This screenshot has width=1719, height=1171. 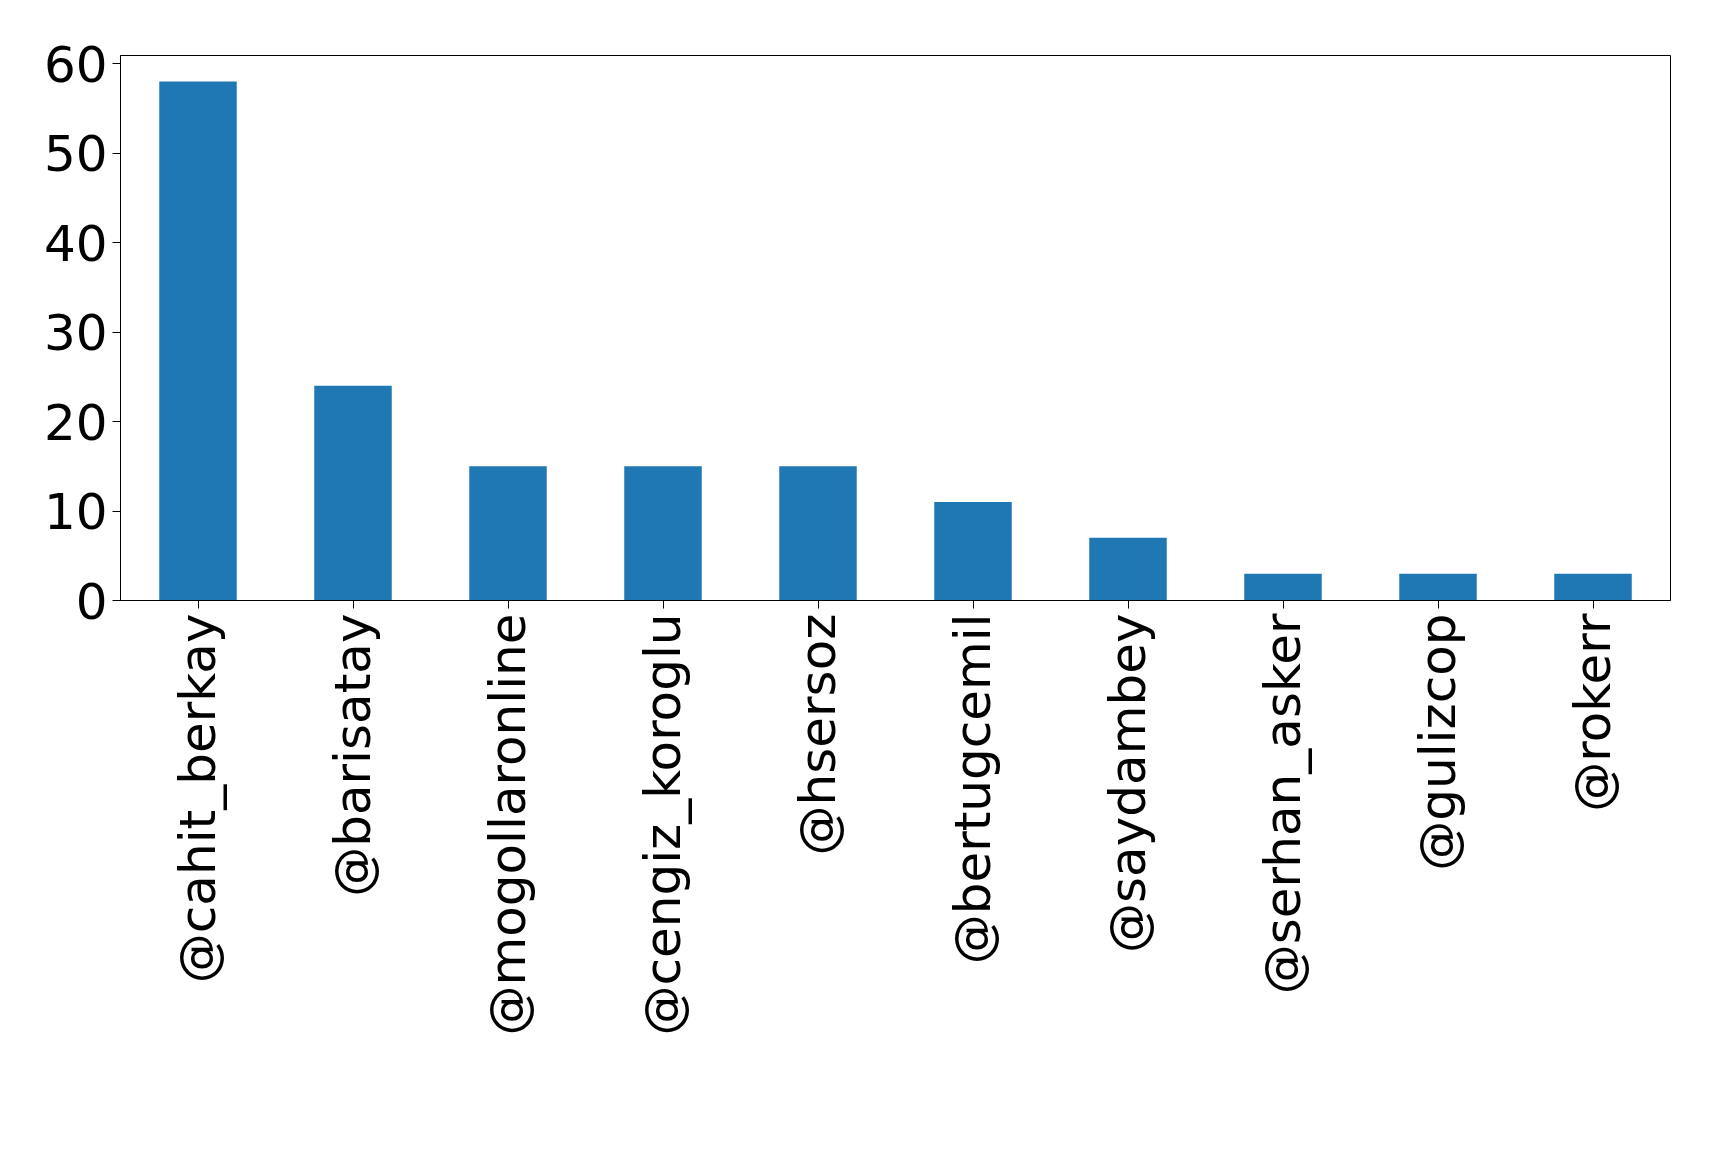 I want to click on x-tick-label: @cahit_berkay, so click(x=198, y=798).